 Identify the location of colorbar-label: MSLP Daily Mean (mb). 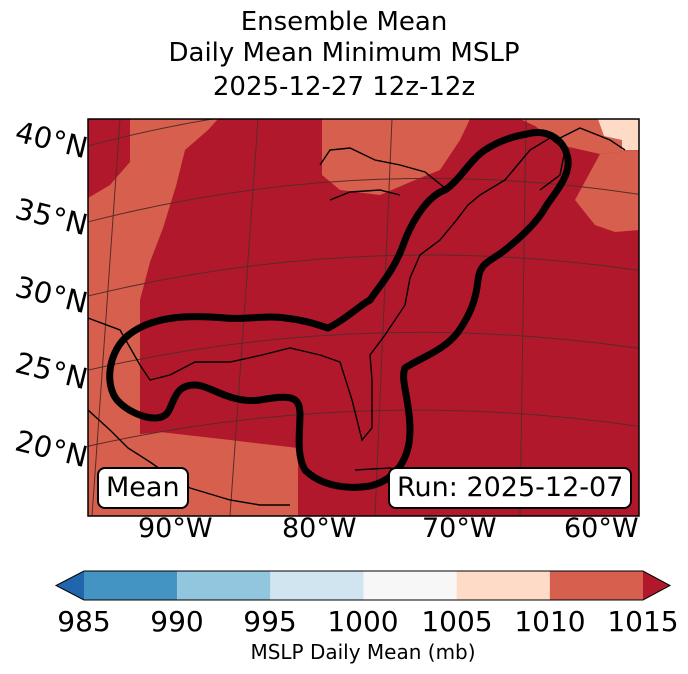
(363, 652).